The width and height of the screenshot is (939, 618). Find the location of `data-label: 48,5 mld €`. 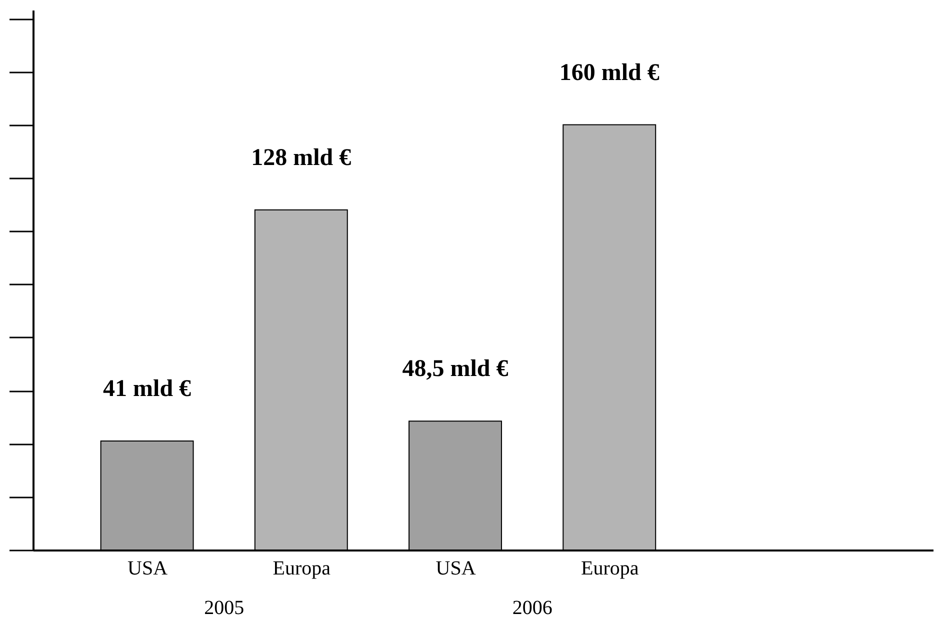

data-label: 48,5 mld € is located at coordinates (455, 369).